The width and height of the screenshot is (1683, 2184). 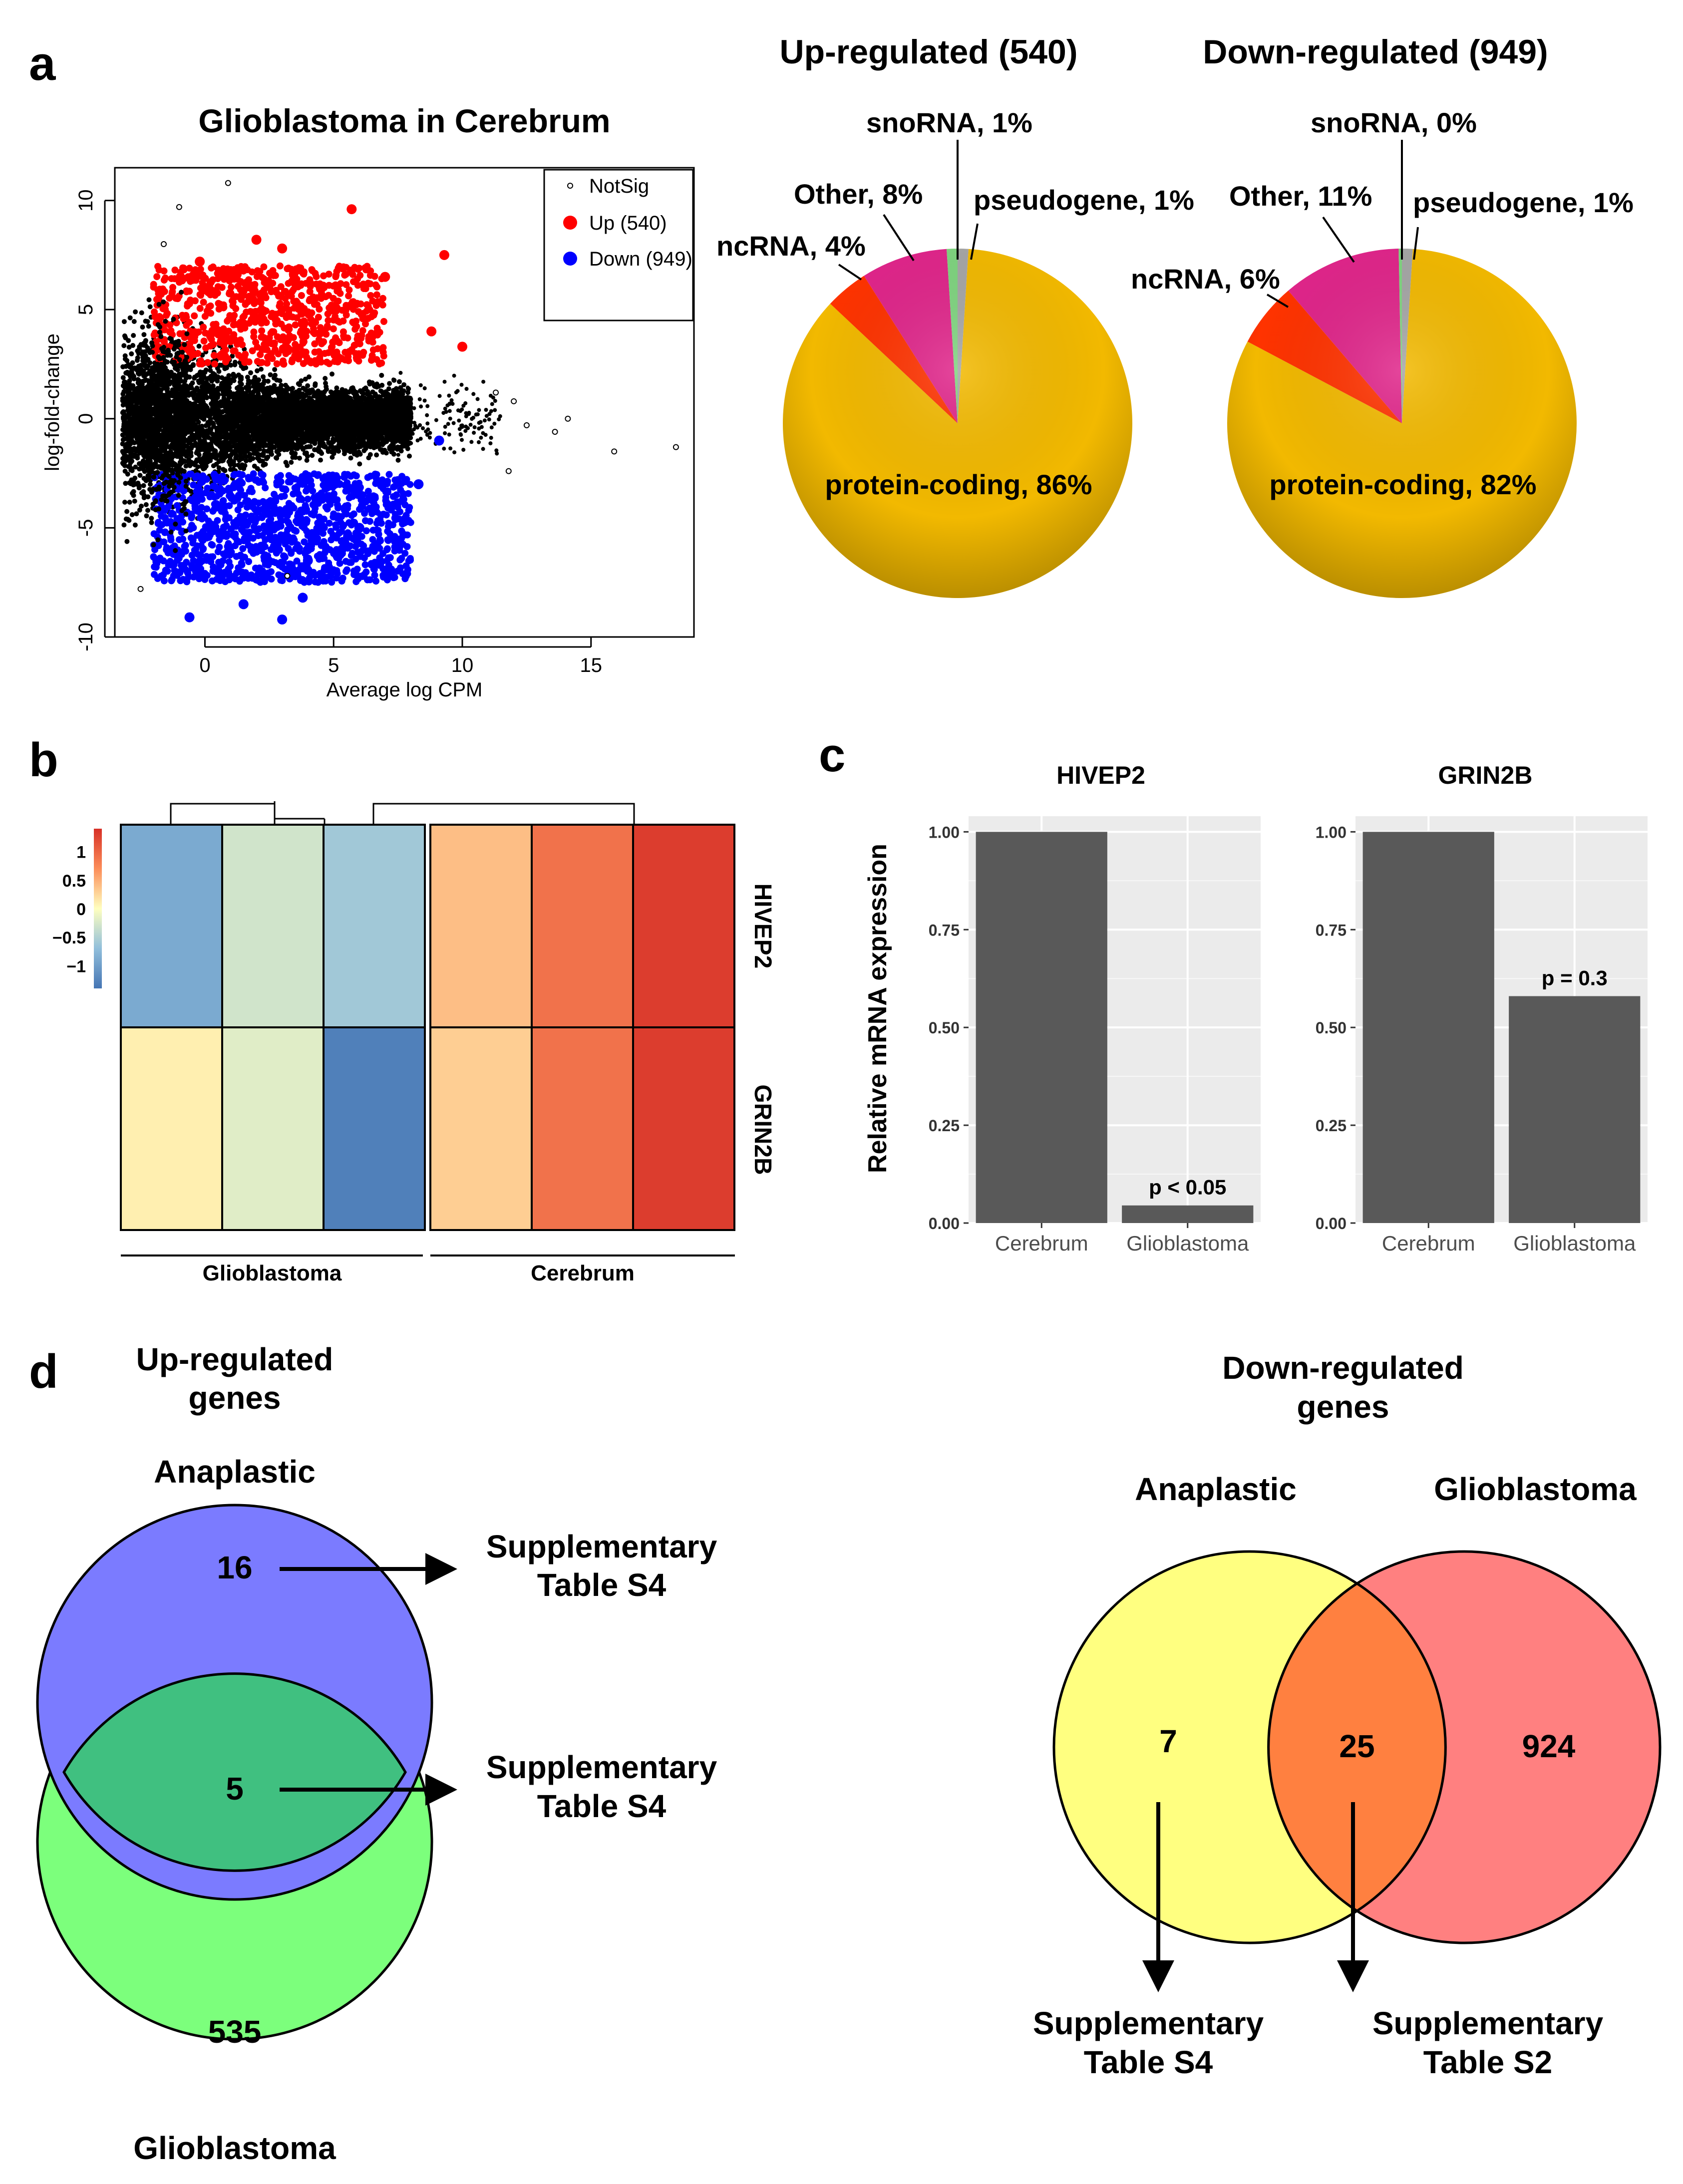 What do you see at coordinates (44, 760) in the screenshot?
I see `panel-label-b: b` at bounding box center [44, 760].